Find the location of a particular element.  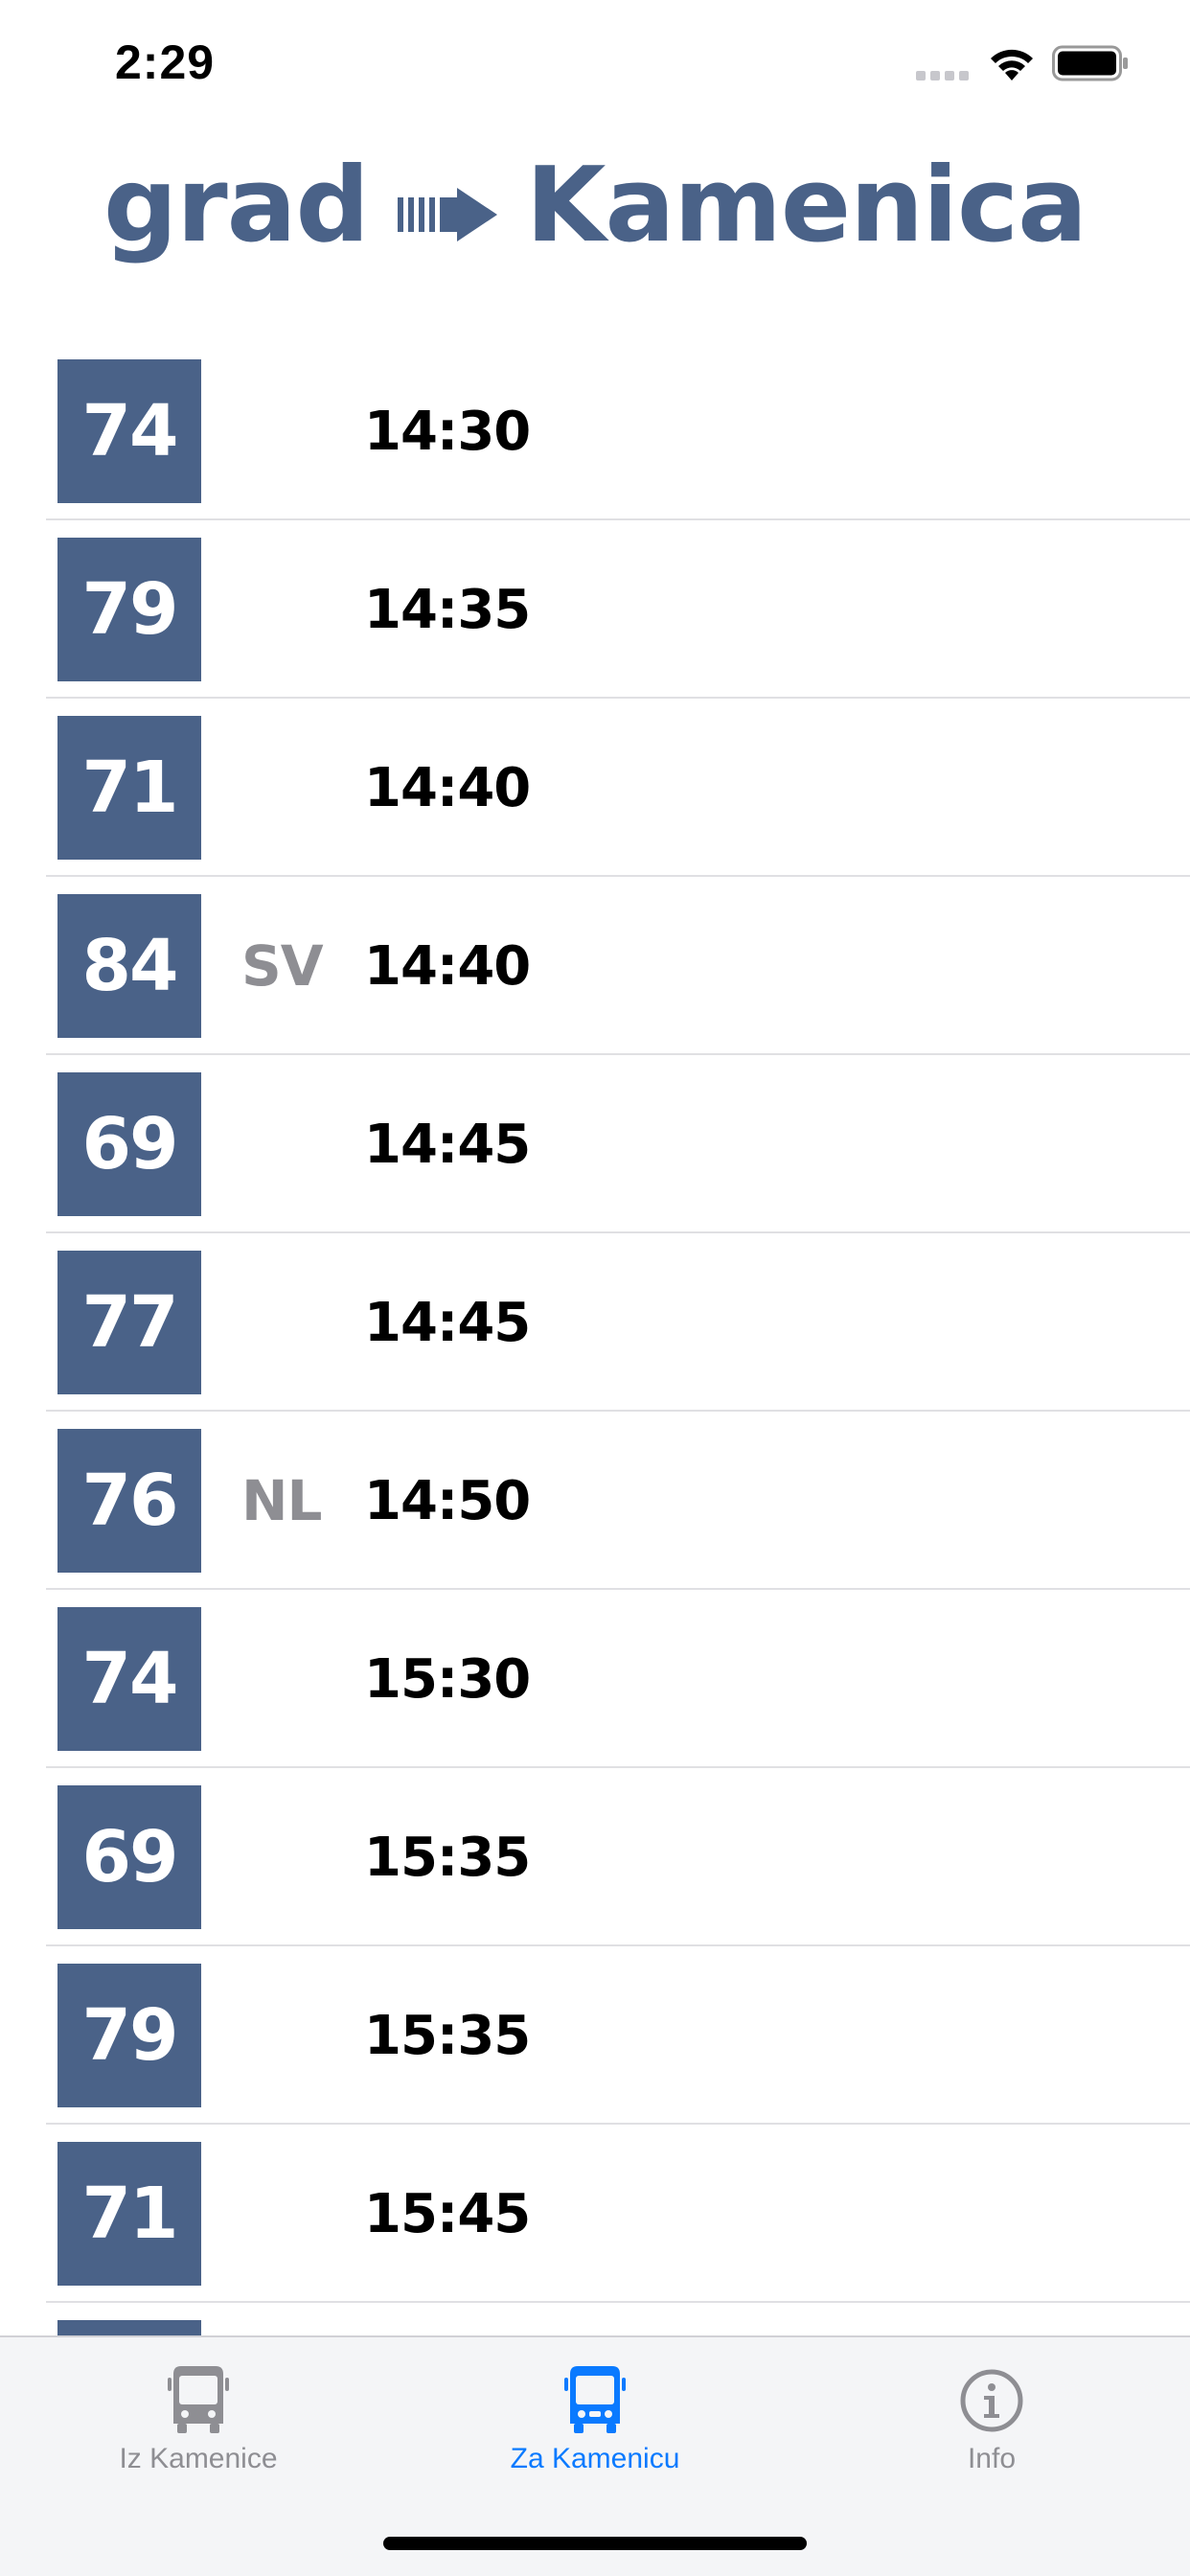

tab-za-kamenicu: Za Kamenicu is located at coordinates (595, 2431).